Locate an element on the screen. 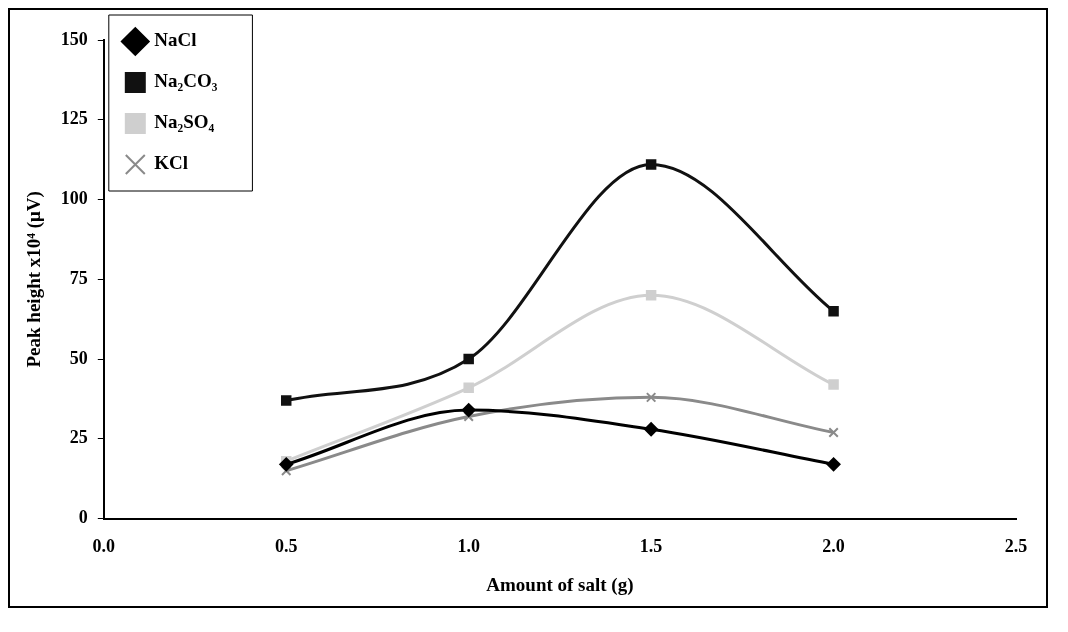 Image resolution: width=1068 pixels, height=632 pixels. x-tick-label: 0.0 is located at coordinates (104, 546).